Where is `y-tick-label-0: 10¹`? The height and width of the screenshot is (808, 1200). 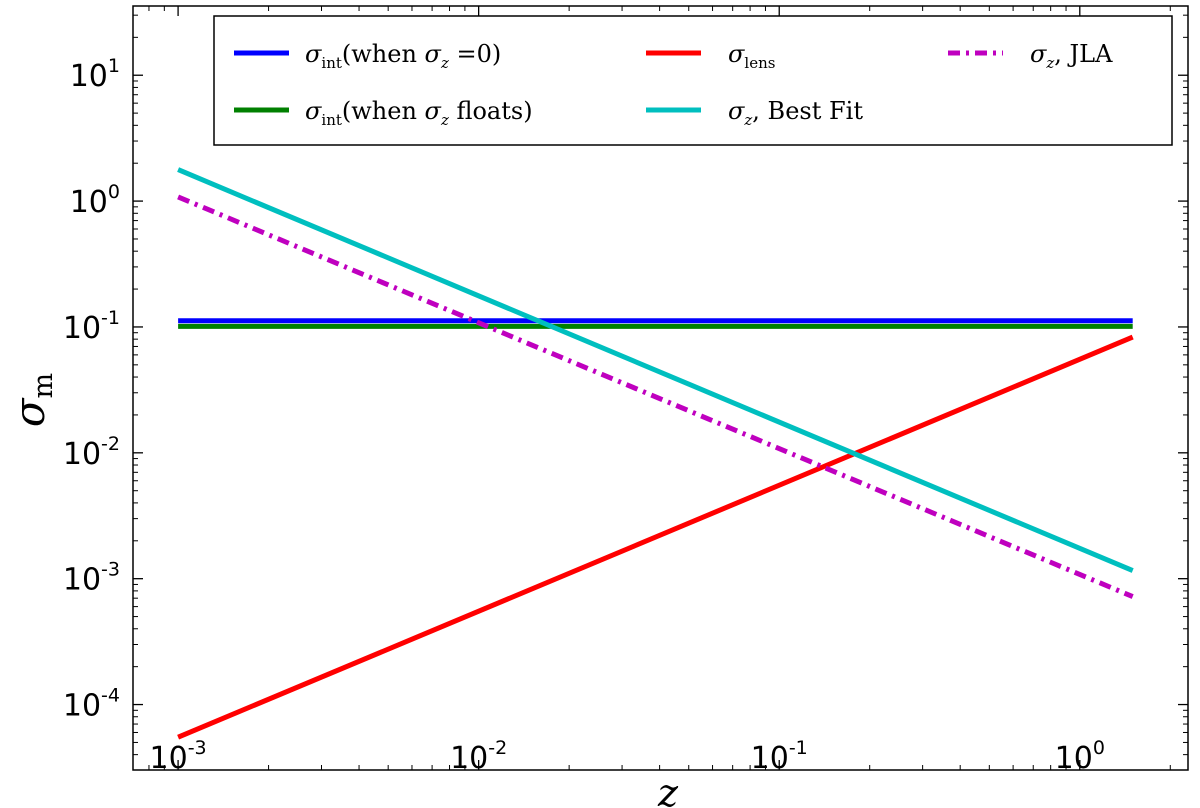
y-tick-label-0: 10¹ is located at coordinates (95, 74).